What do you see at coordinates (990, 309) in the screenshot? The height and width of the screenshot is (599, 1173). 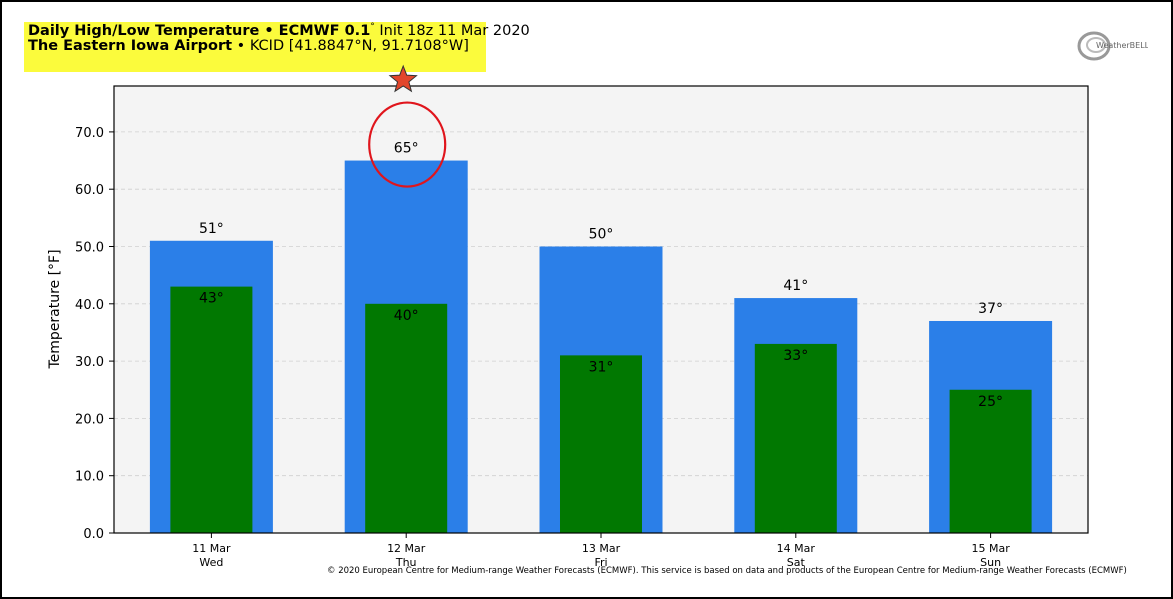 I see `high-temp-label: 37°` at bounding box center [990, 309].